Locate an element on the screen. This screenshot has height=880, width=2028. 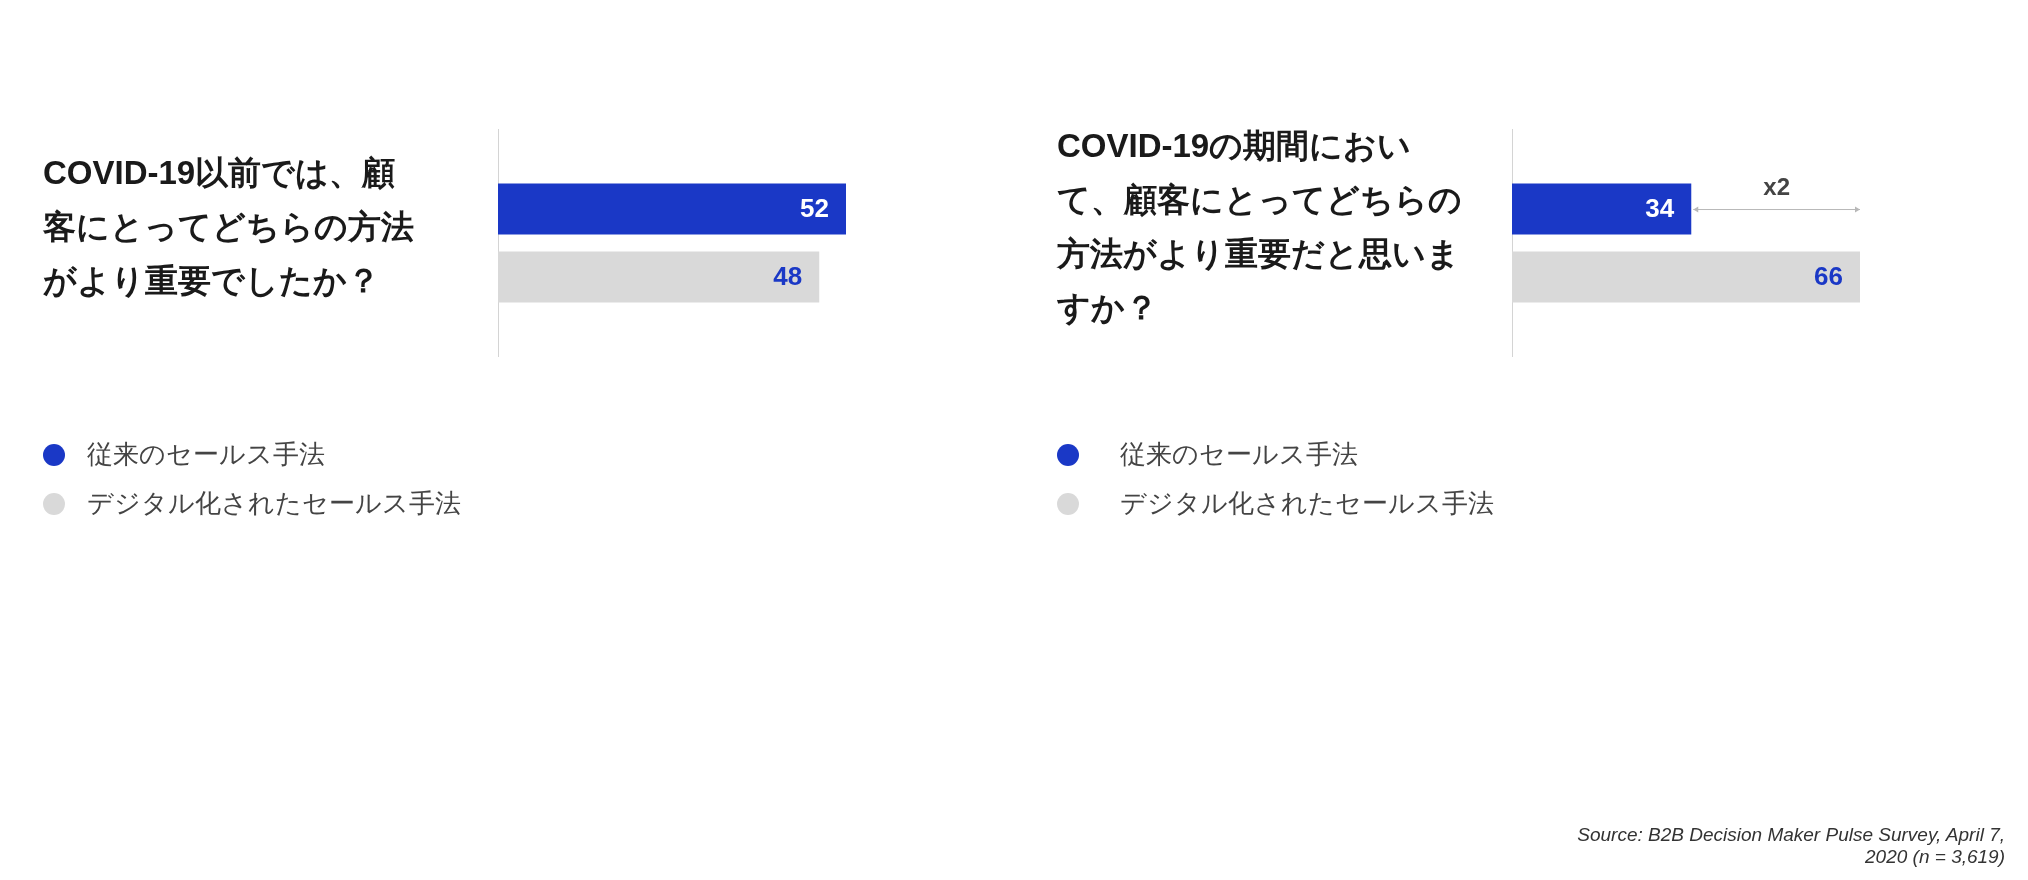
source-note: Source: B2B Decision Maker Pulse Survey, April 7, 2020 (n = 3,619) is located at coordinates (1790, 846).